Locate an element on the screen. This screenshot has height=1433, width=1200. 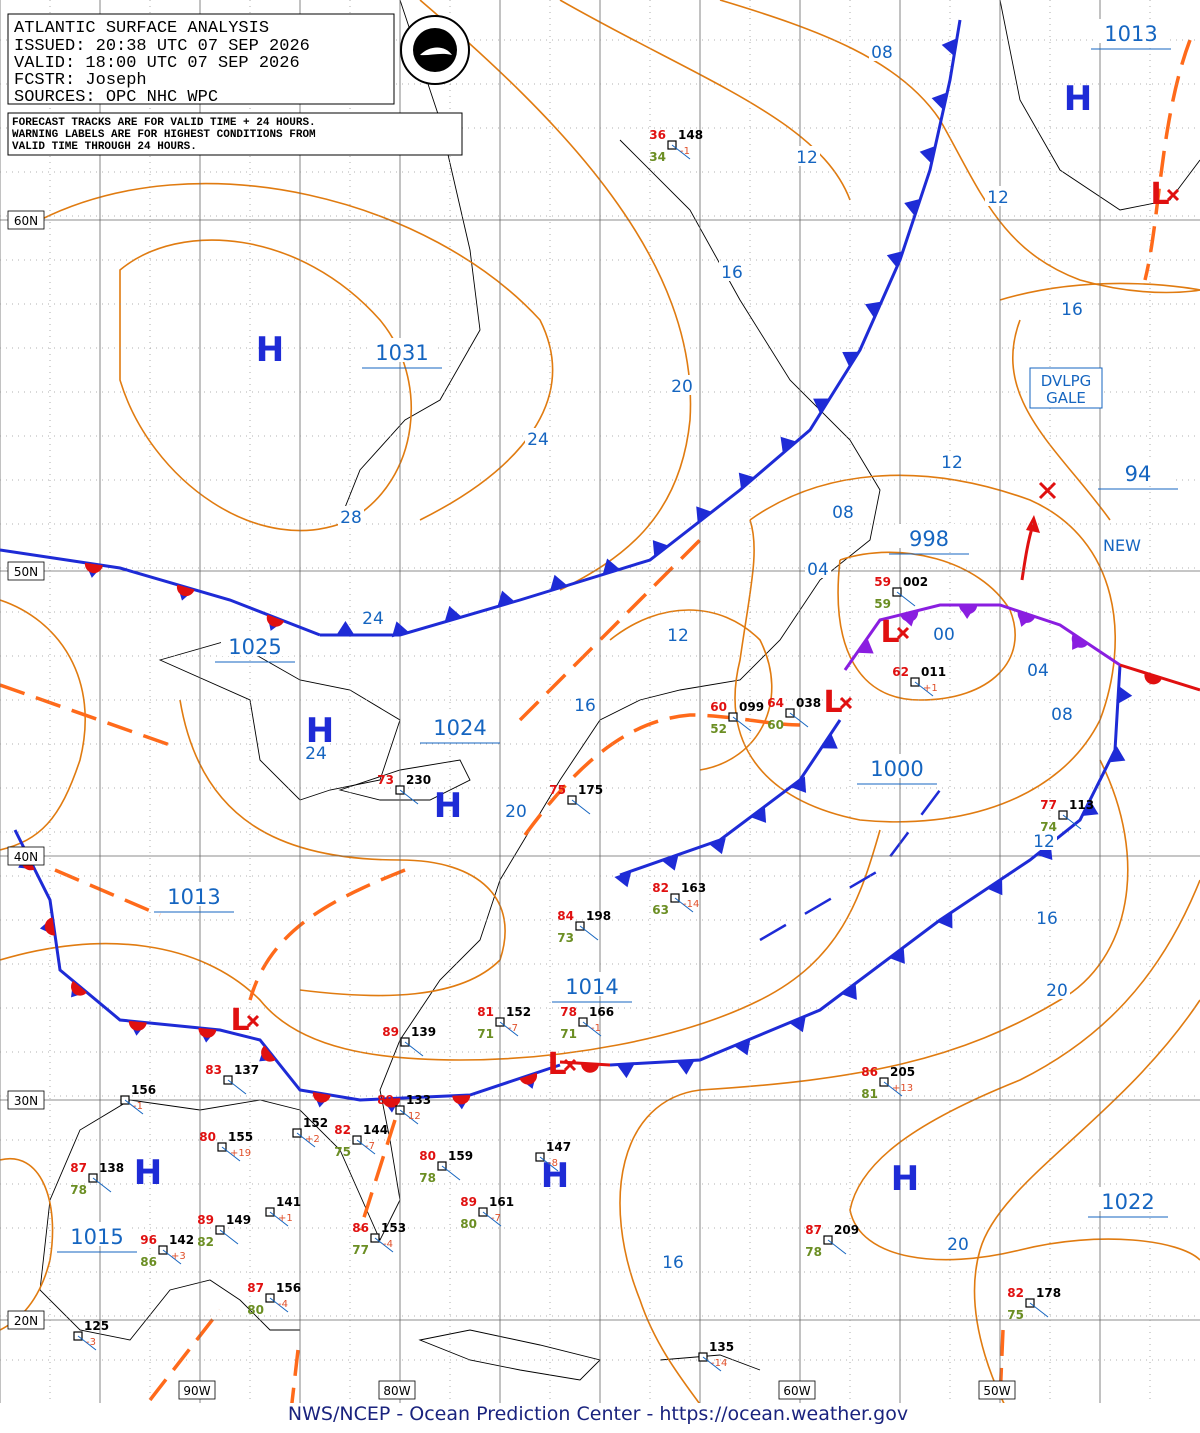
center-pressure: 94 is located at coordinates (1138, 474).